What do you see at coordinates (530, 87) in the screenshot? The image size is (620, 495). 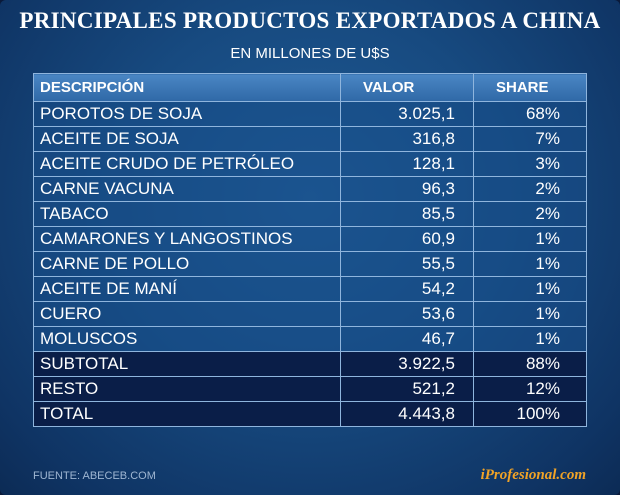 I see `column-header-share: SHARE` at bounding box center [530, 87].